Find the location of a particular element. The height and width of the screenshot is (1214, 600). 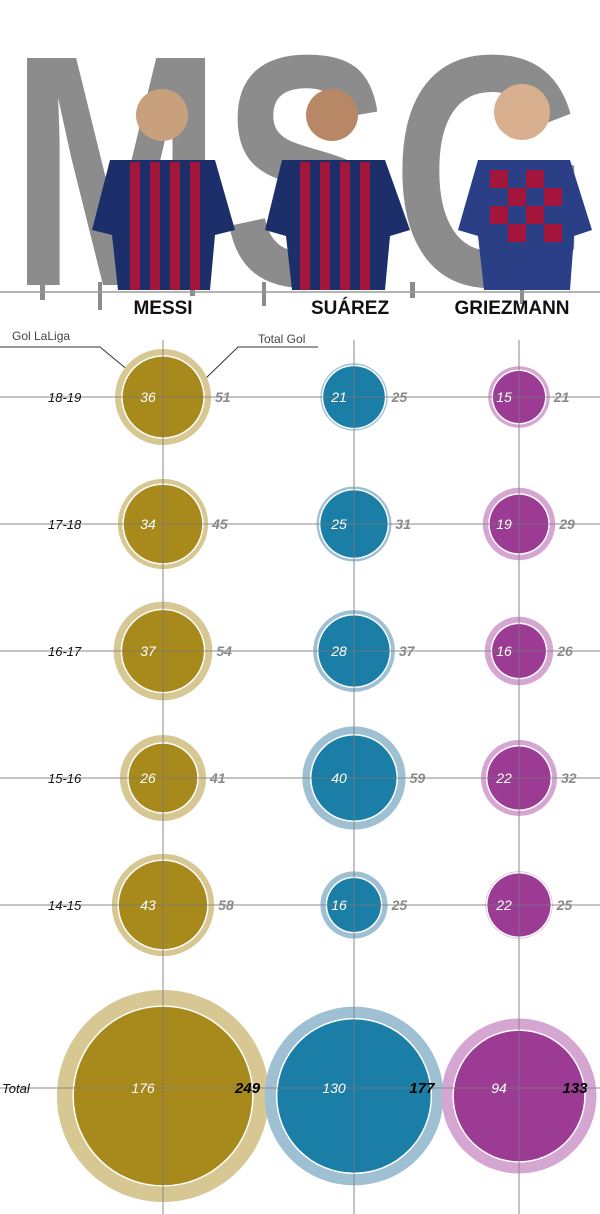

value-label-total: 21 is located at coordinates (561, 397).